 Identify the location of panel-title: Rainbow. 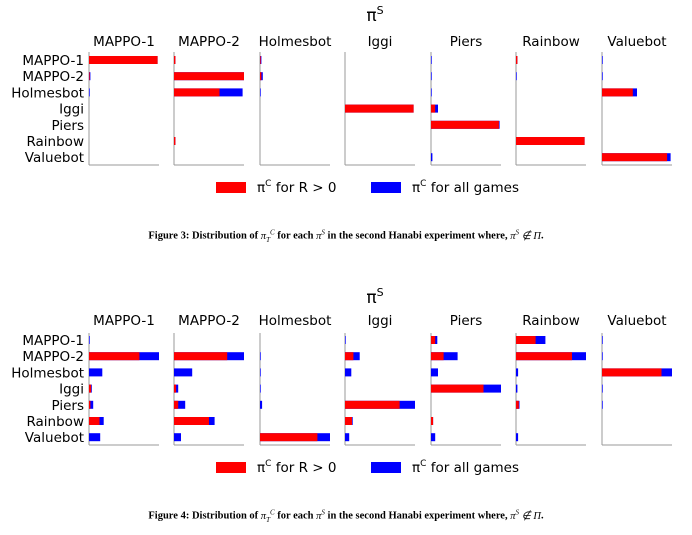
(551, 321).